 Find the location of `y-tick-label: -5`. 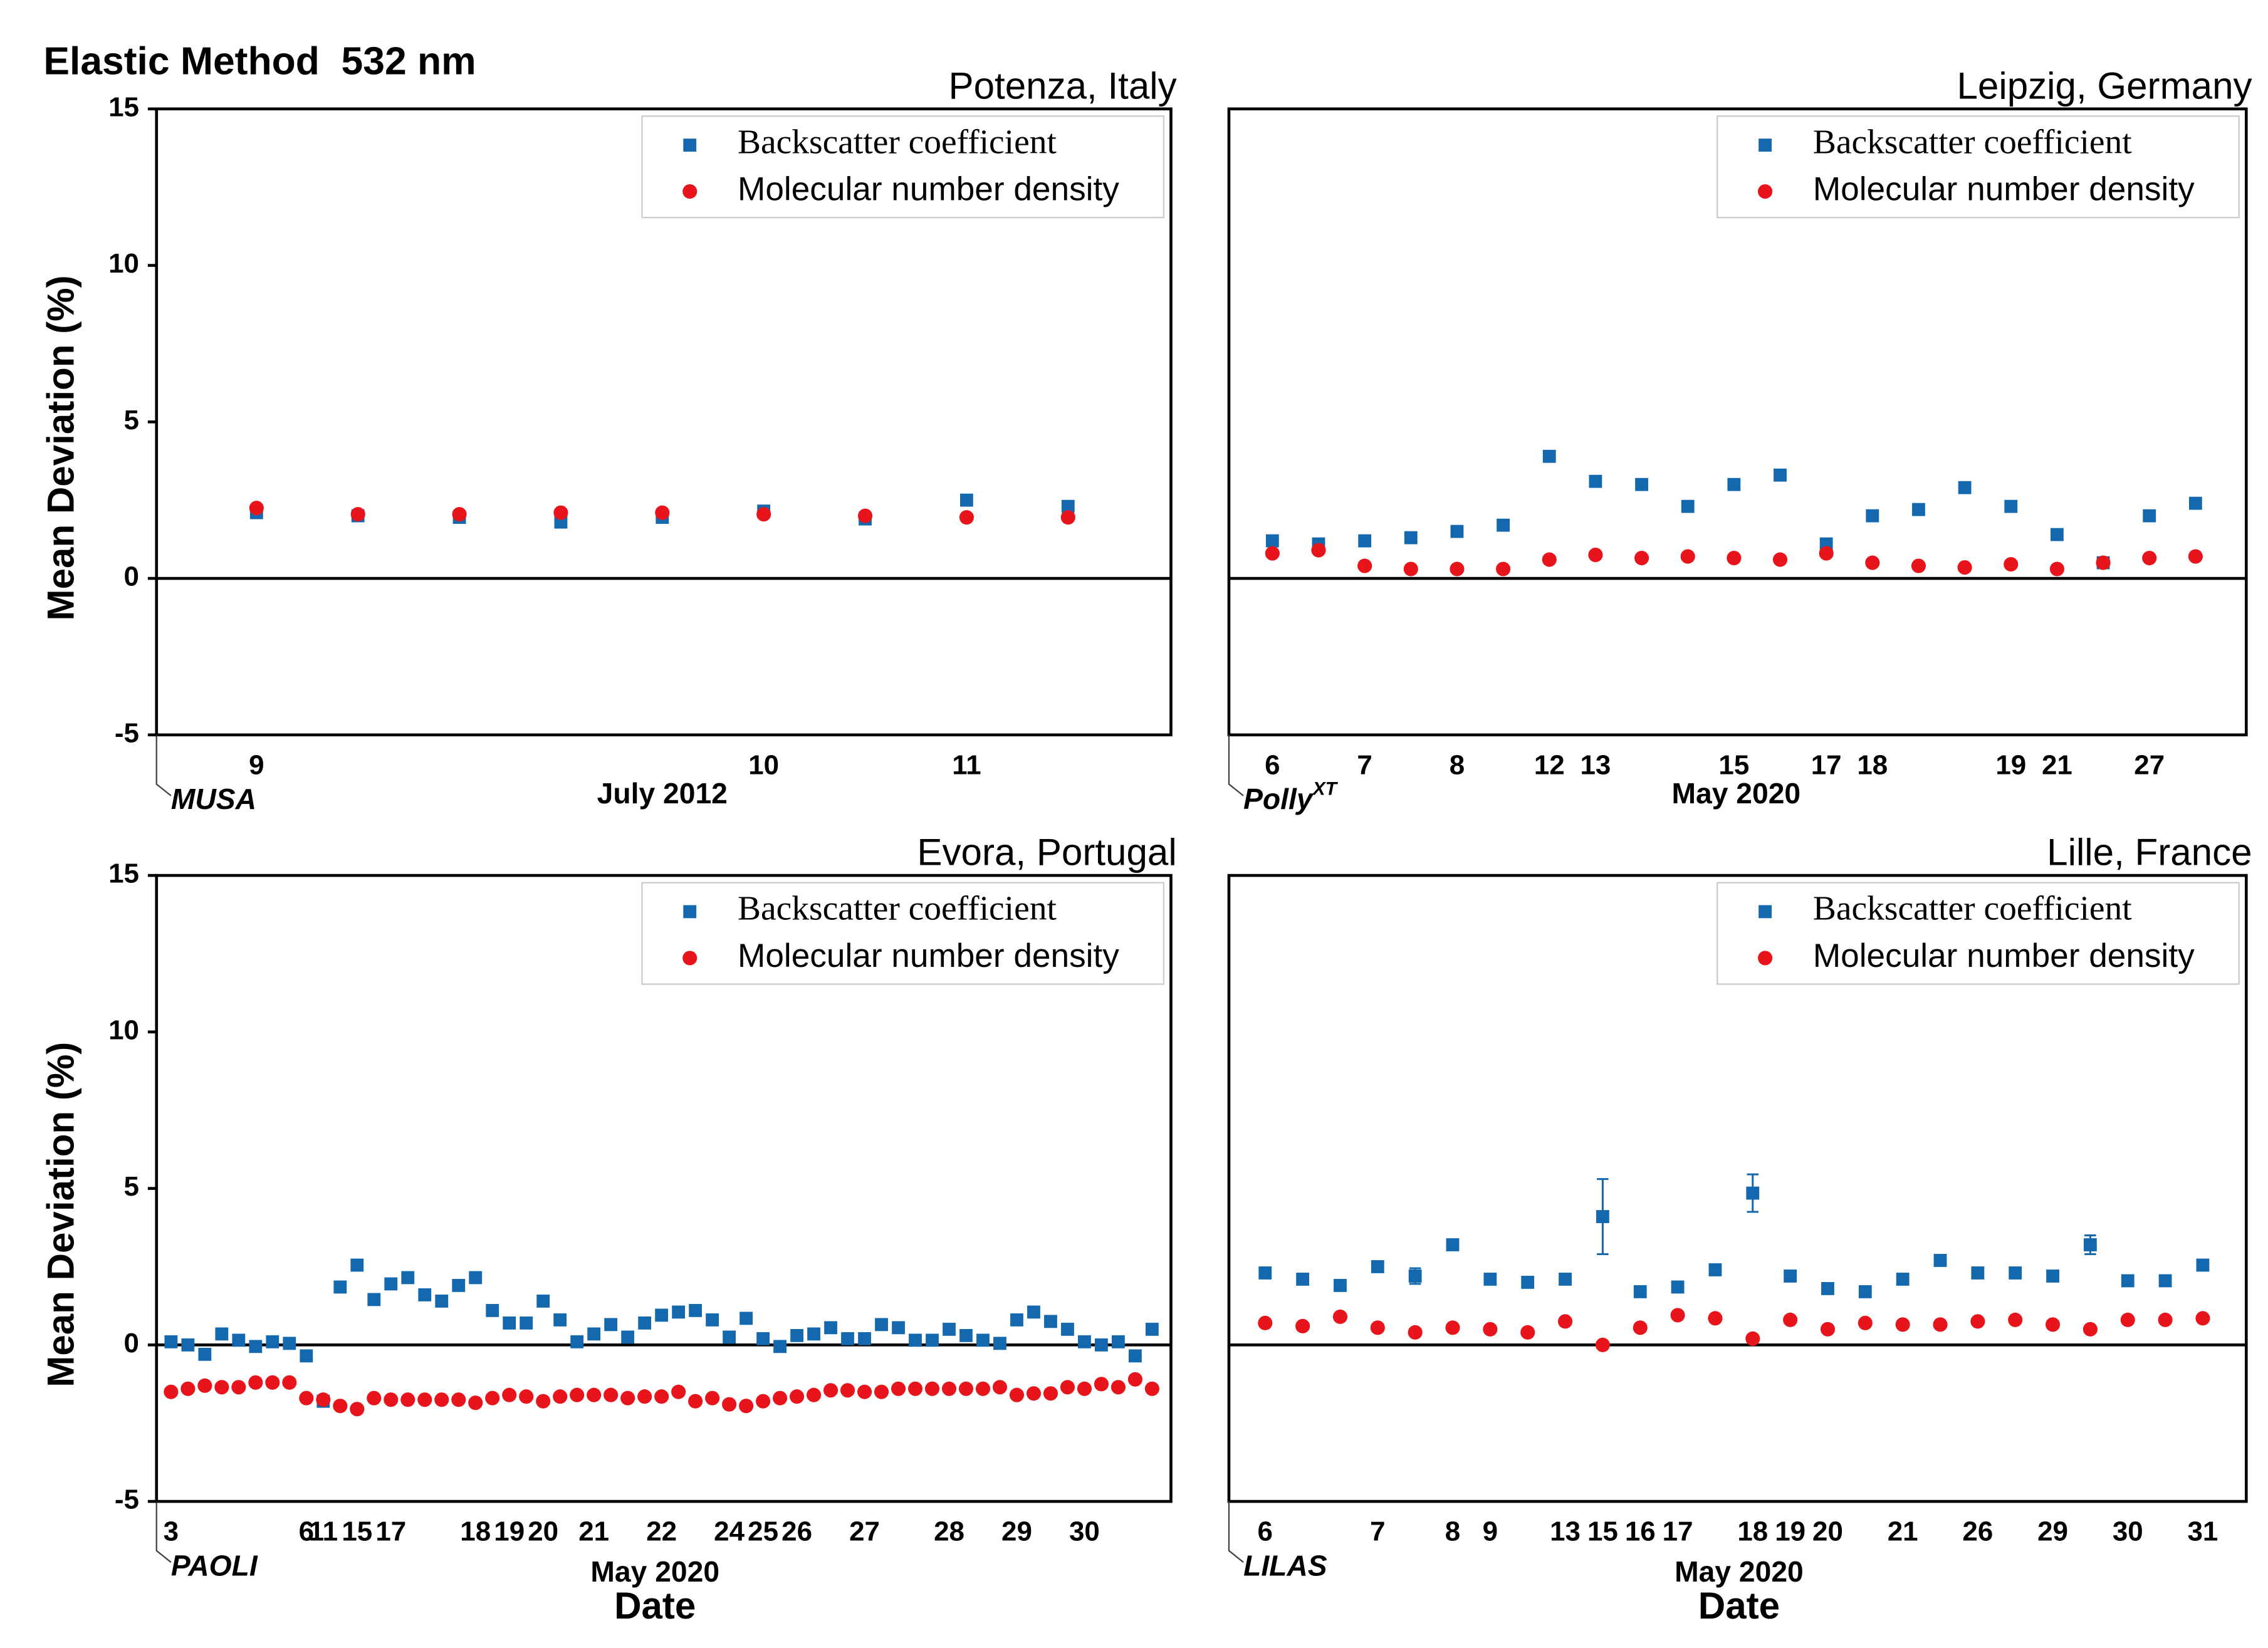

y-tick-label: -5 is located at coordinates (127, 732).